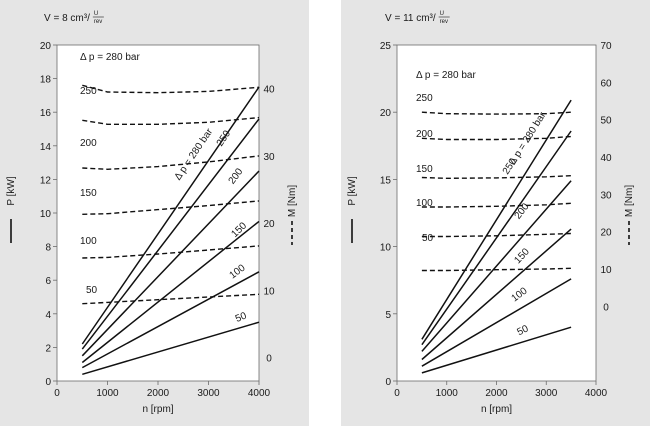 The height and width of the screenshot is (426, 650). I want to click on y-left-tick-label: 18, so click(46, 80).